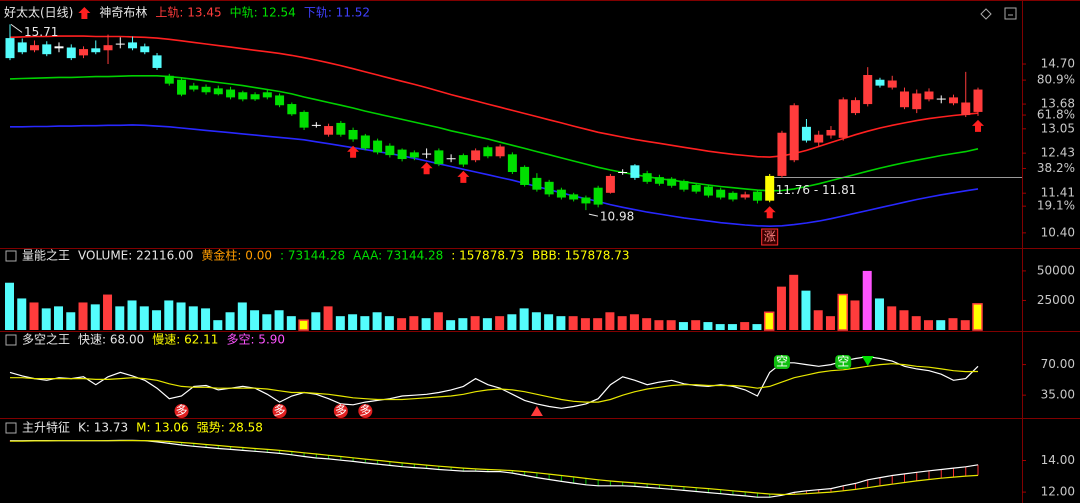 This screenshot has height=503, width=1080. What do you see at coordinates (1058, 395) in the screenshot?
I see `y-tick-label: 35.00` at bounding box center [1058, 395].